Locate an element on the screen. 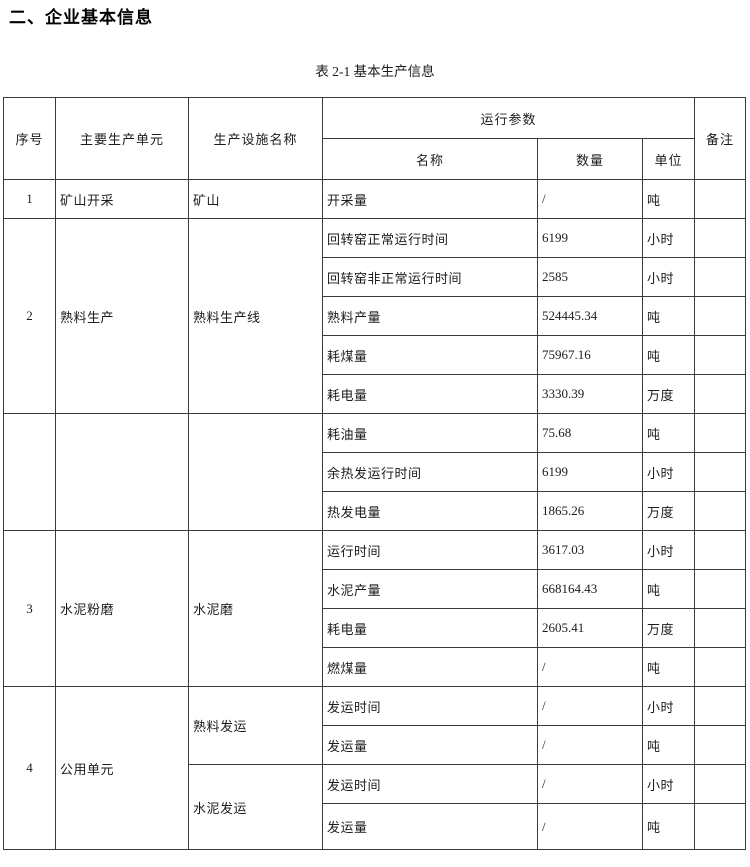  table-row: 水泥发运 发运时间 / 小时 is located at coordinates (375, 807).